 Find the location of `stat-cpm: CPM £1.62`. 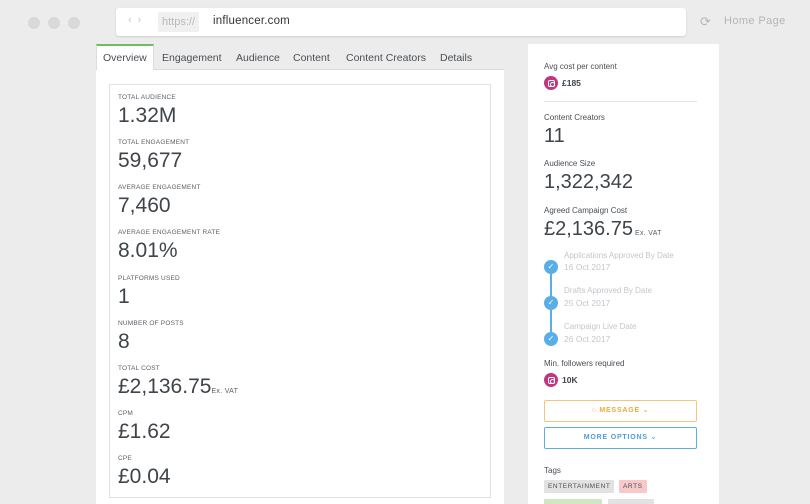

stat-cpm: CPM £1.62 is located at coordinates (144, 427).